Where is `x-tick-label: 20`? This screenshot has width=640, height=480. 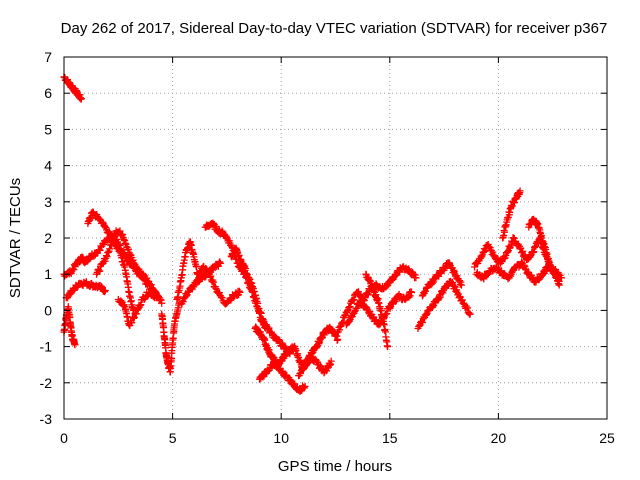
x-tick-label: 20 is located at coordinates (499, 438).